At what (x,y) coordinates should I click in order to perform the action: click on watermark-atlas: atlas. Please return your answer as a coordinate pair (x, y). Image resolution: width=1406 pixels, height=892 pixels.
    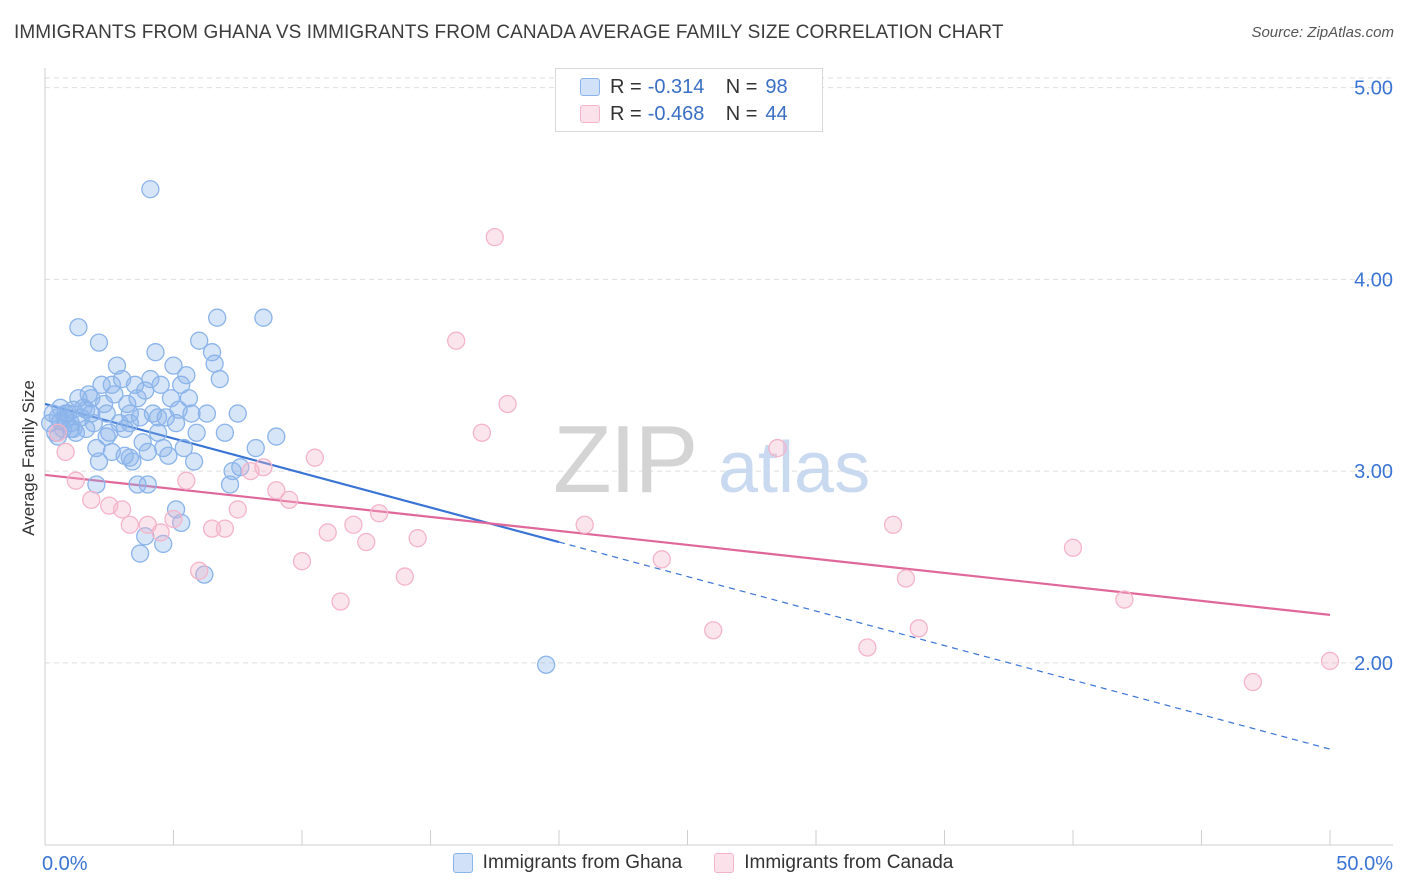
    Looking at the image, I should click on (794, 468).